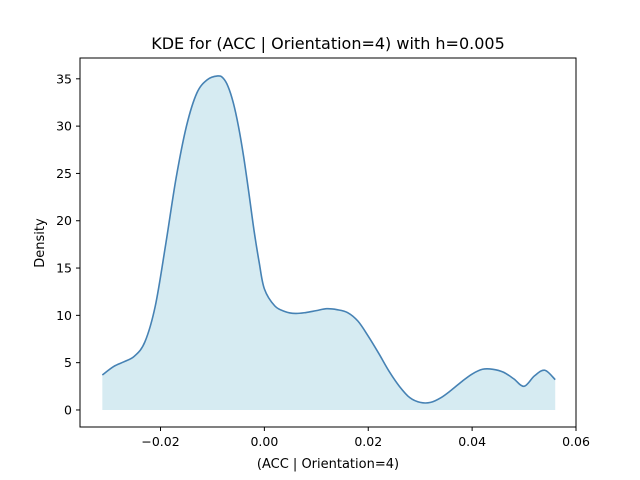 The width and height of the screenshot is (640, 480). I want to click on x-tick-label: 0.04, so click(472, 441).